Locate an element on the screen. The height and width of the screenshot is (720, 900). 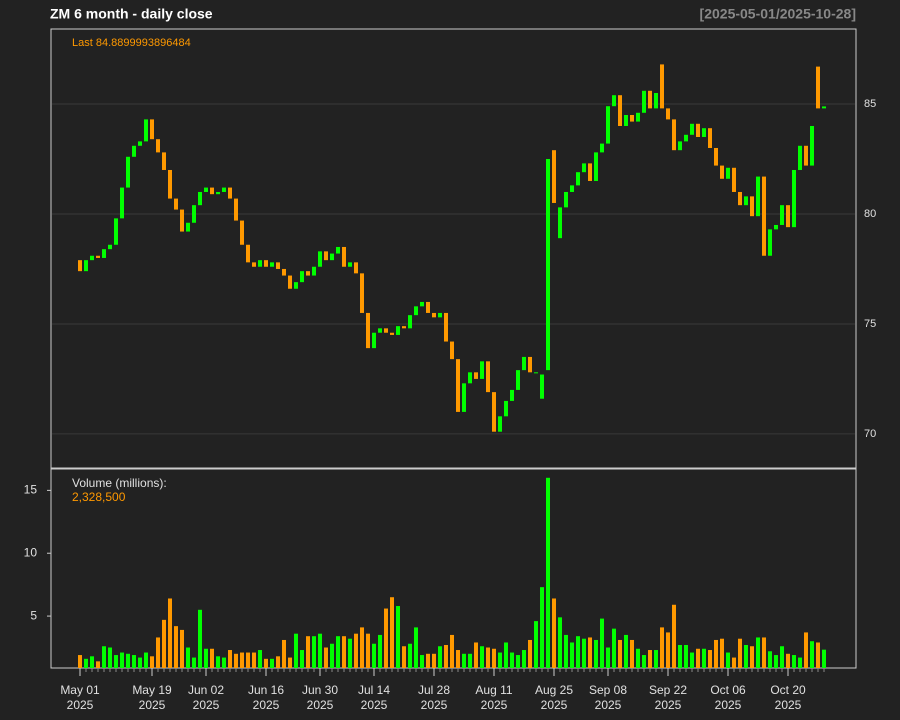
y-tick-label: 10 is located at coordinates (31, 552).